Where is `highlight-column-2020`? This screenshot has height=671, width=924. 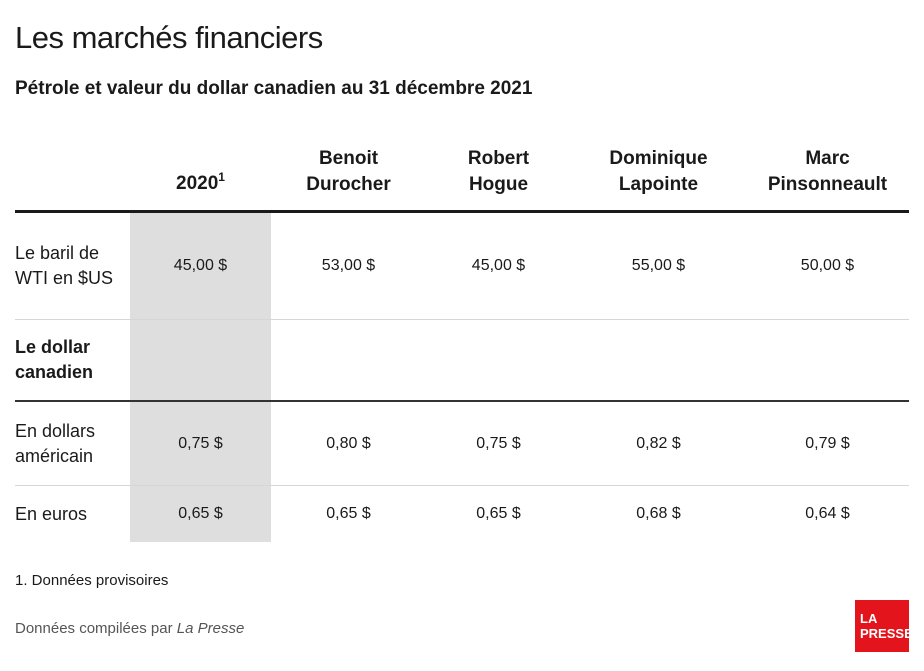 highlight-column-2020 is located at coordinates (200, 377).